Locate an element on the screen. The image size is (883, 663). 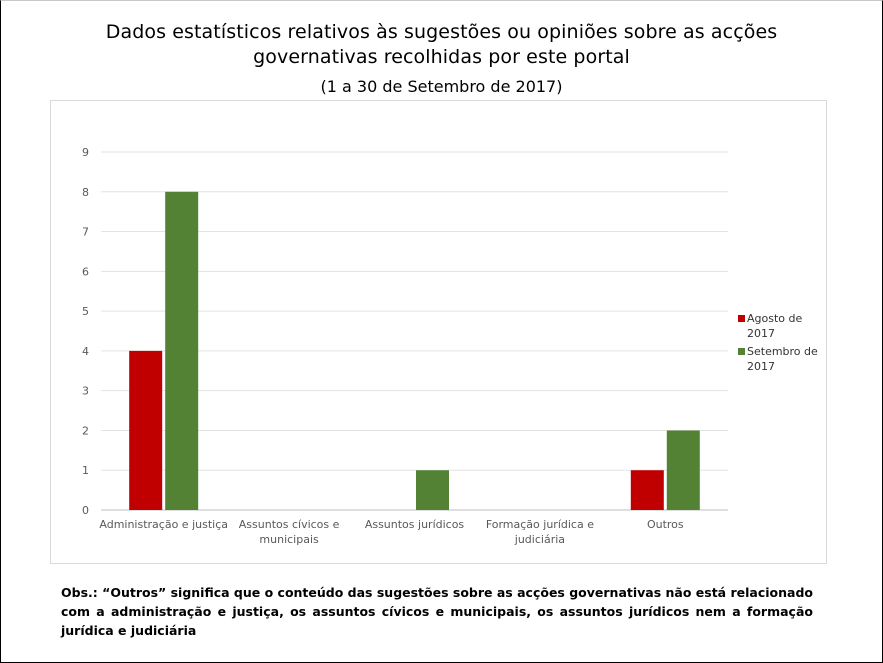
x-tick-label: Assuntos jurídicos is located at coordinates (415, 524).